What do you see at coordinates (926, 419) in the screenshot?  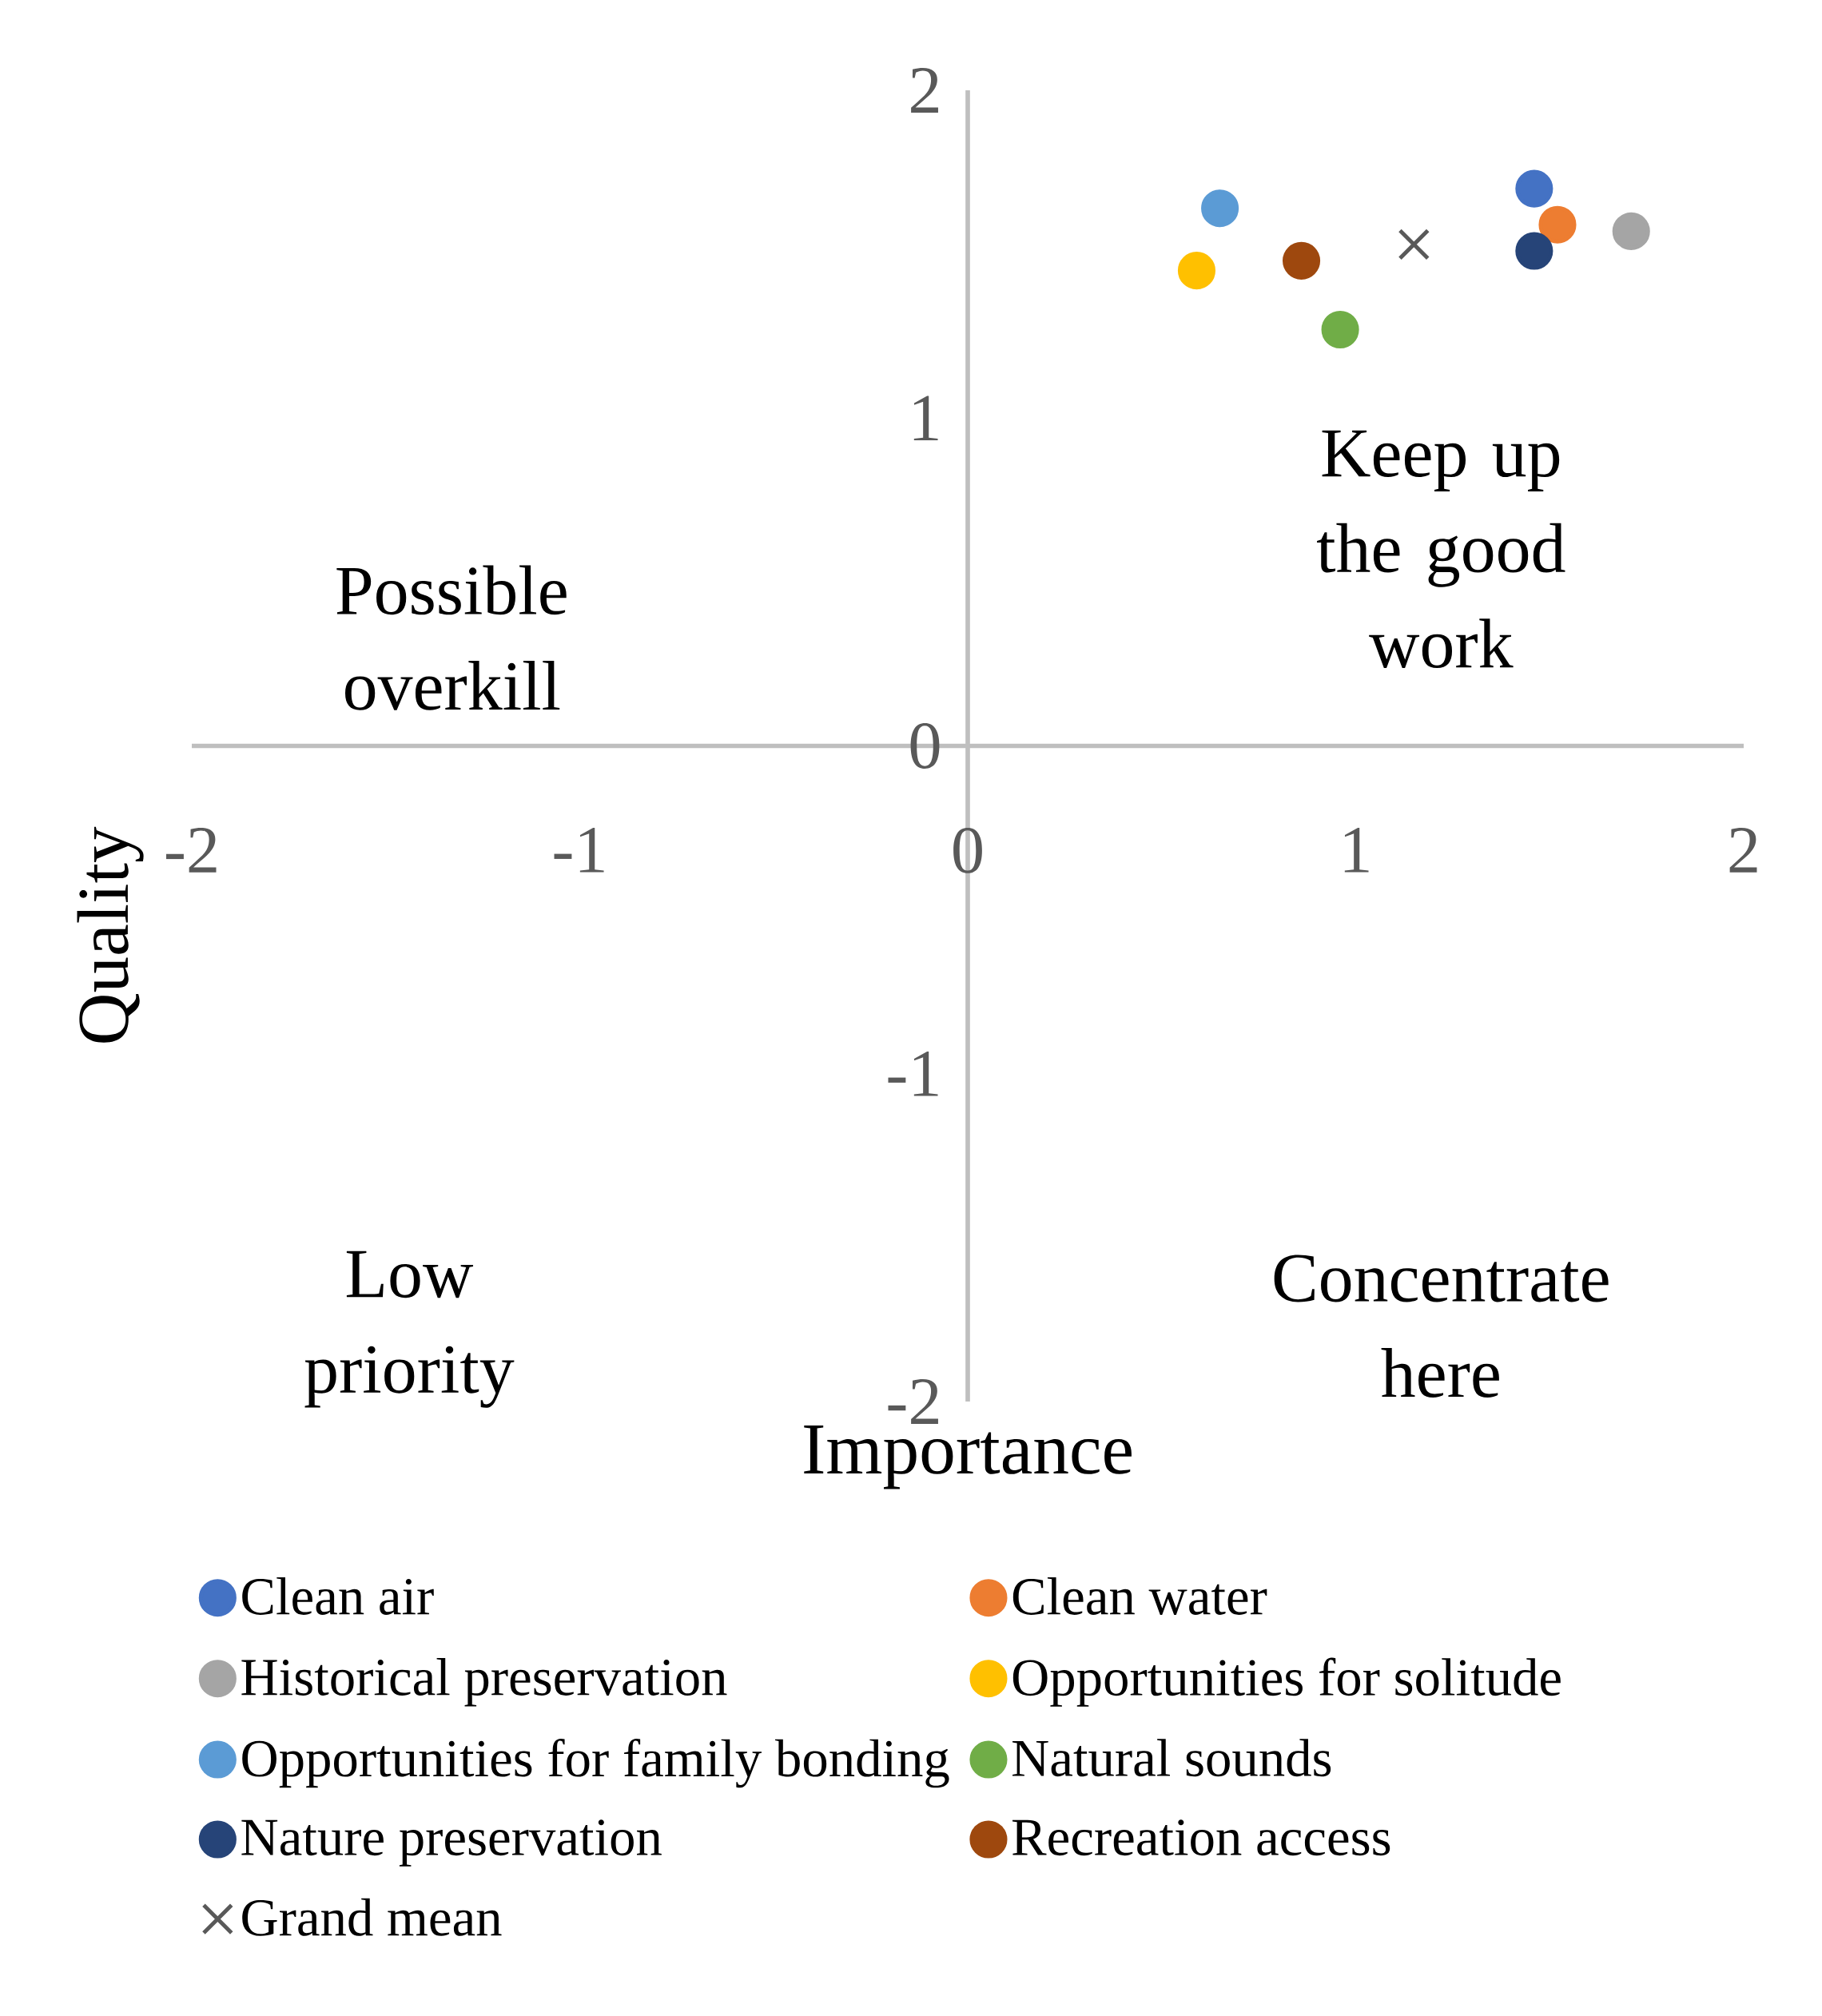 I see `y-tick-label: 1` at bounding box center [926, 419].